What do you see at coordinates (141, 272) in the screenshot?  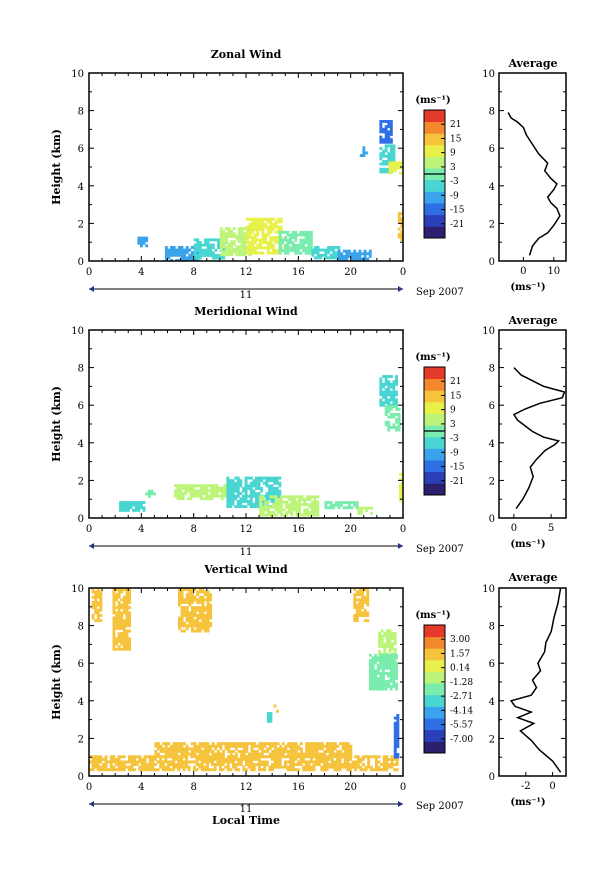 I see `x-tick-label: 4` at bounding box center [141, 272].